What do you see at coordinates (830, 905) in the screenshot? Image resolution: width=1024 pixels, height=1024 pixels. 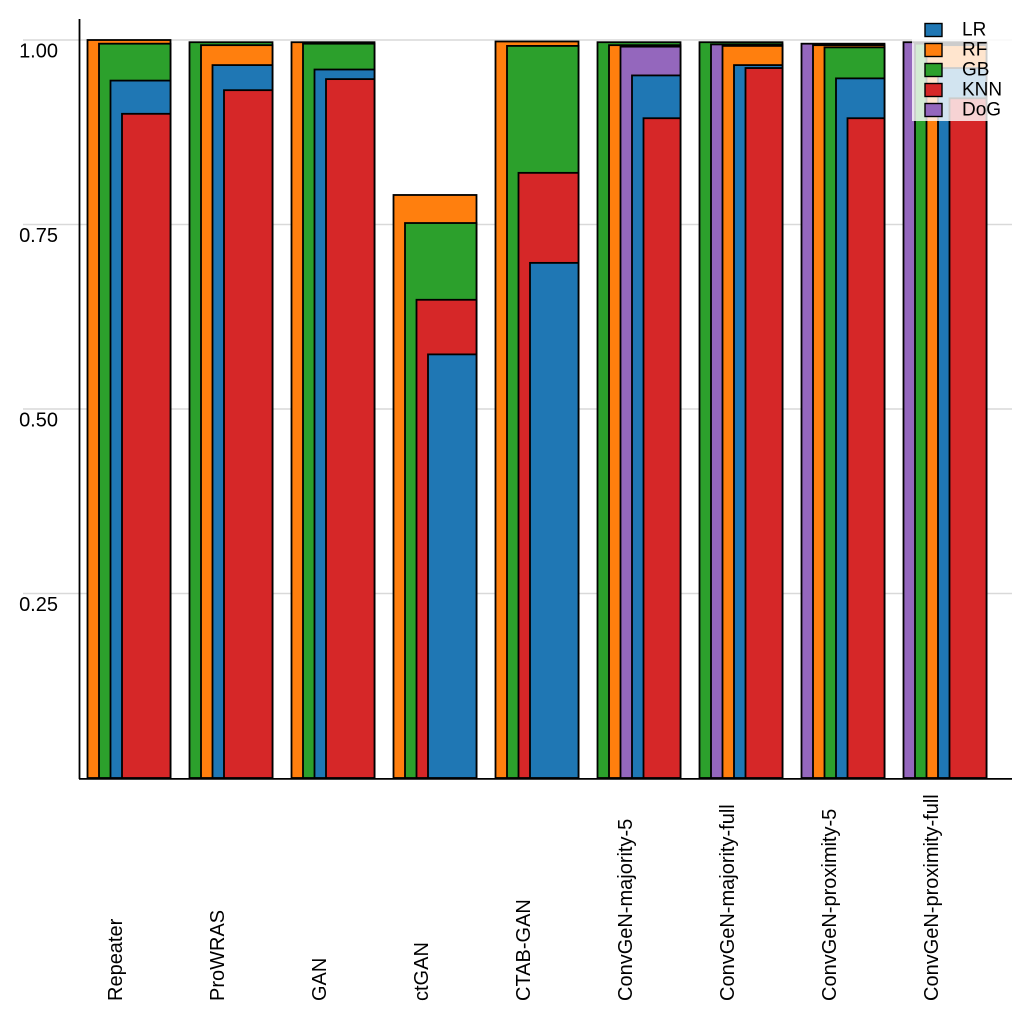 I see `x-category-label-ConvGeN-proximity-5: ConvGeN-proximity-5` at bounding box center [830, 905].